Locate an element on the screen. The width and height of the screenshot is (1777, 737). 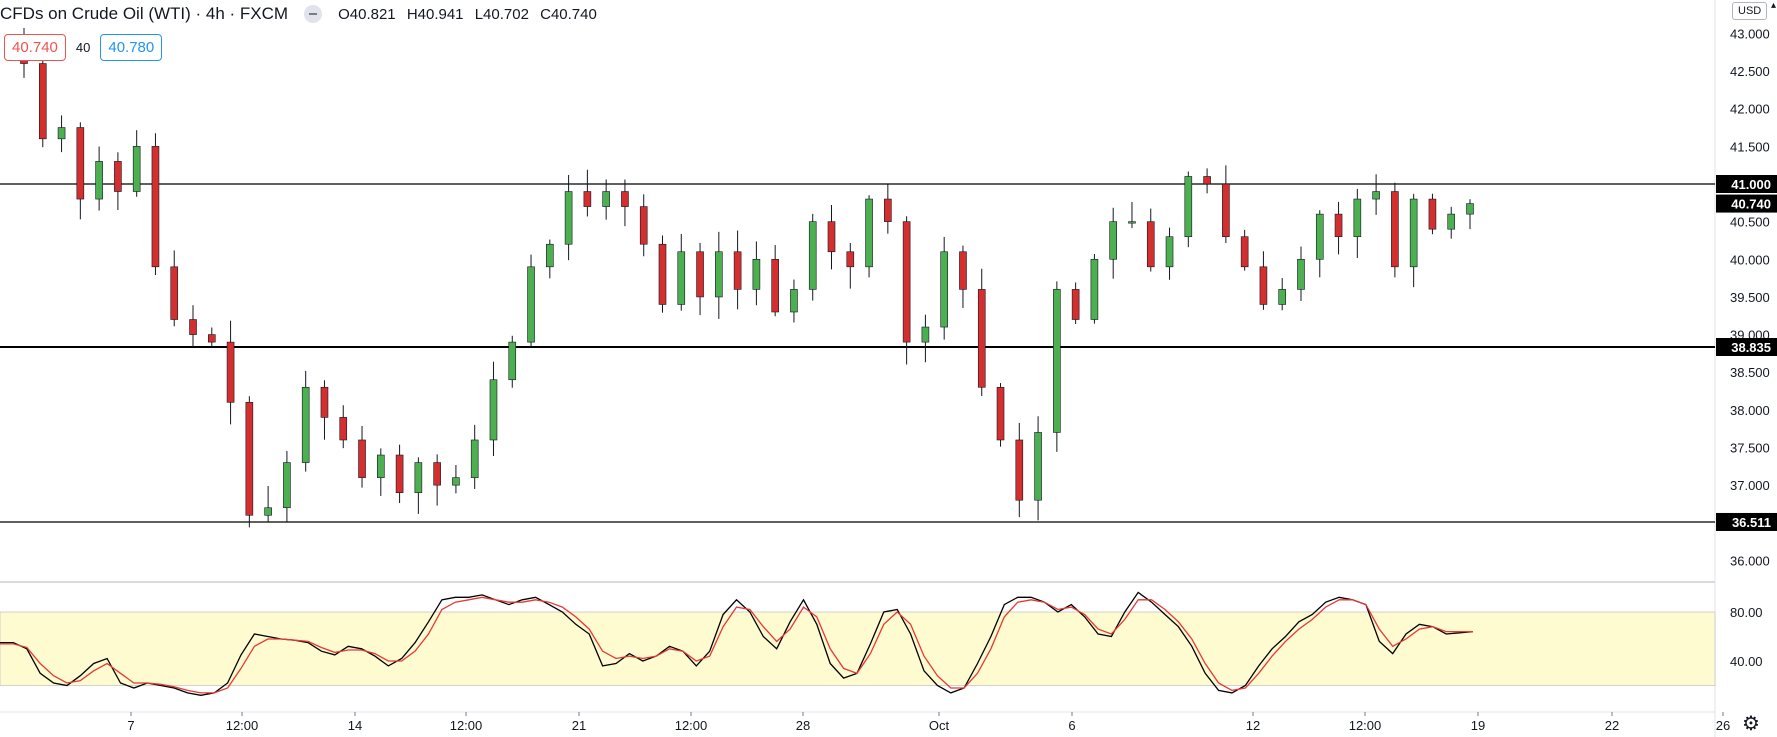
currency-button: USD is located at coordinates (1750, 11).